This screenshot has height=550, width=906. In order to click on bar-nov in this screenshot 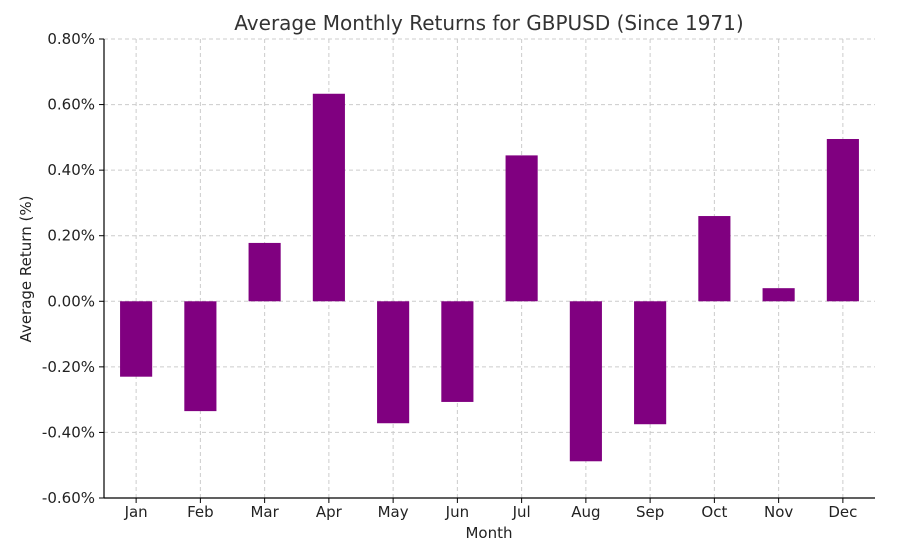, I will do `click(778, 295)`.